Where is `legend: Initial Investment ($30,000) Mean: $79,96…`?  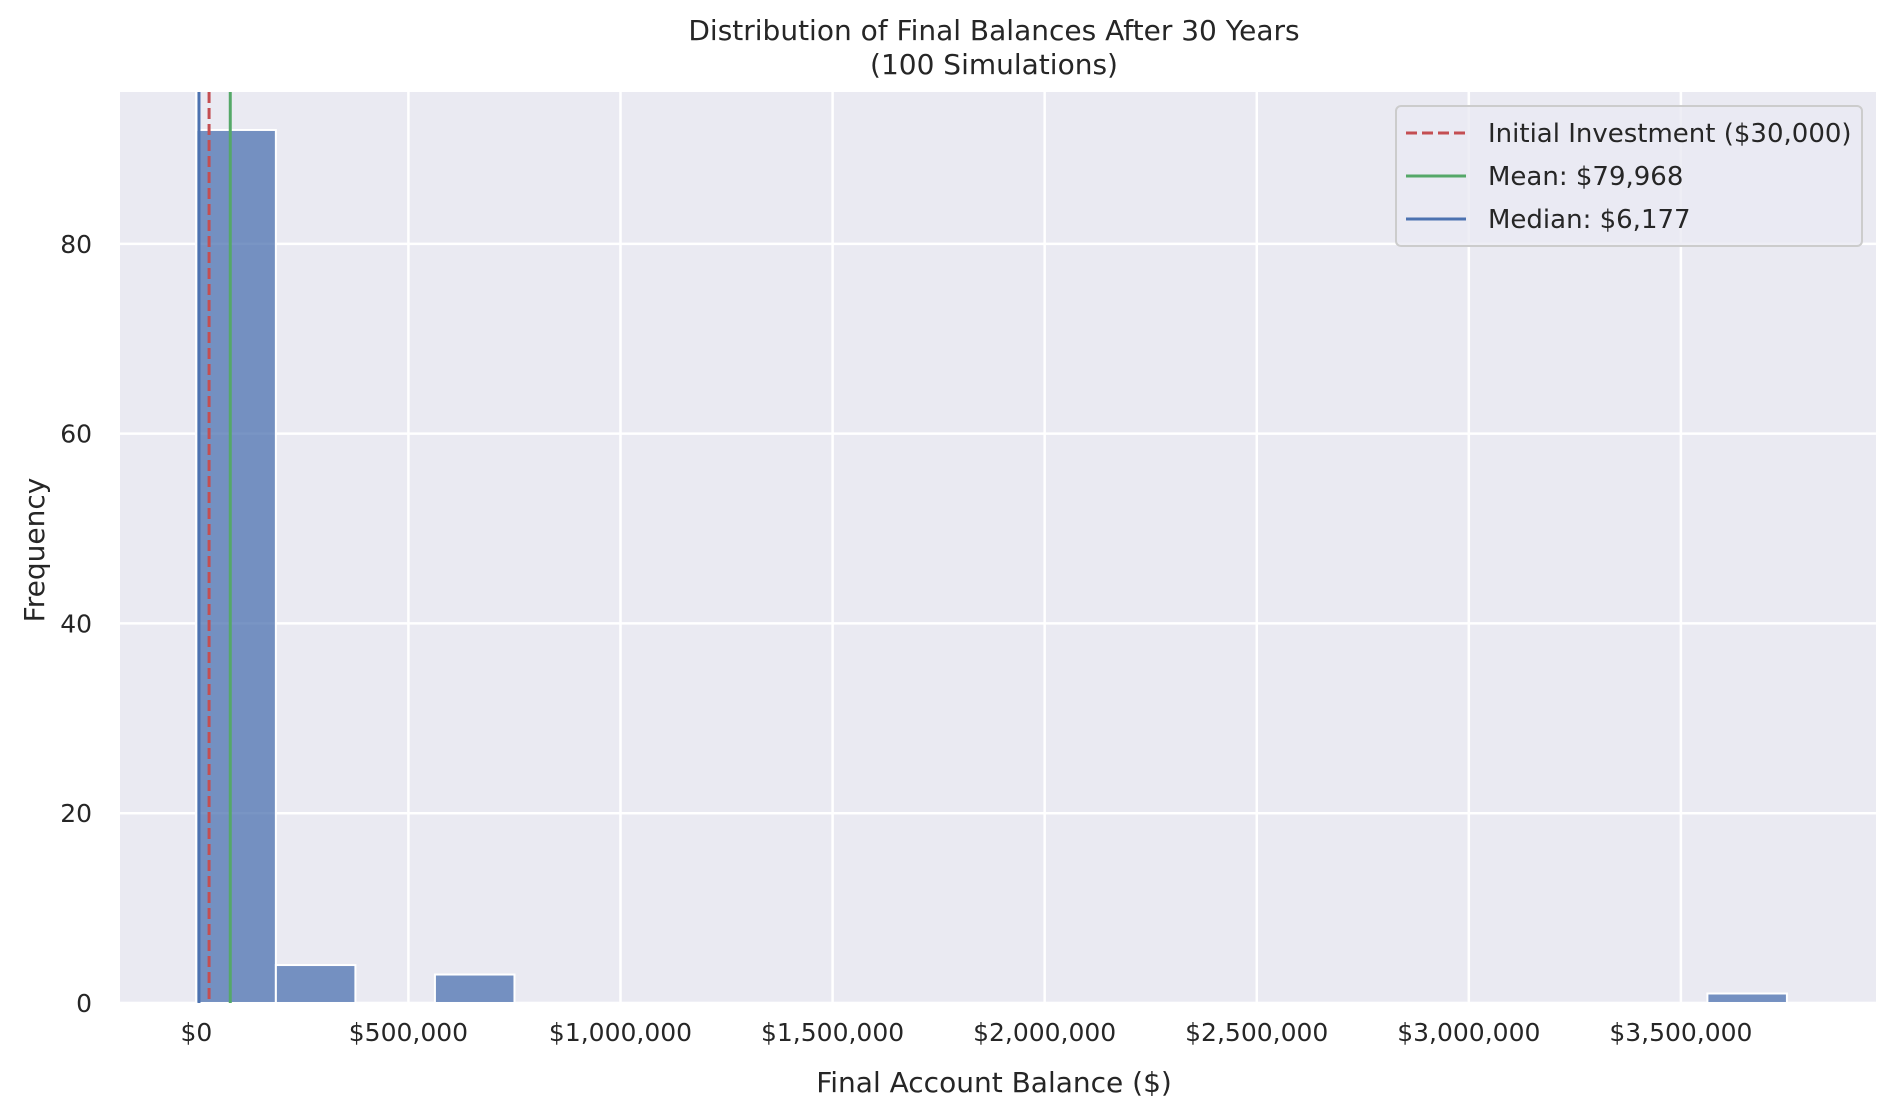
legend: Initial Investment ($30,000) Mean: $79,96… is located at coordinates (1629, 176).